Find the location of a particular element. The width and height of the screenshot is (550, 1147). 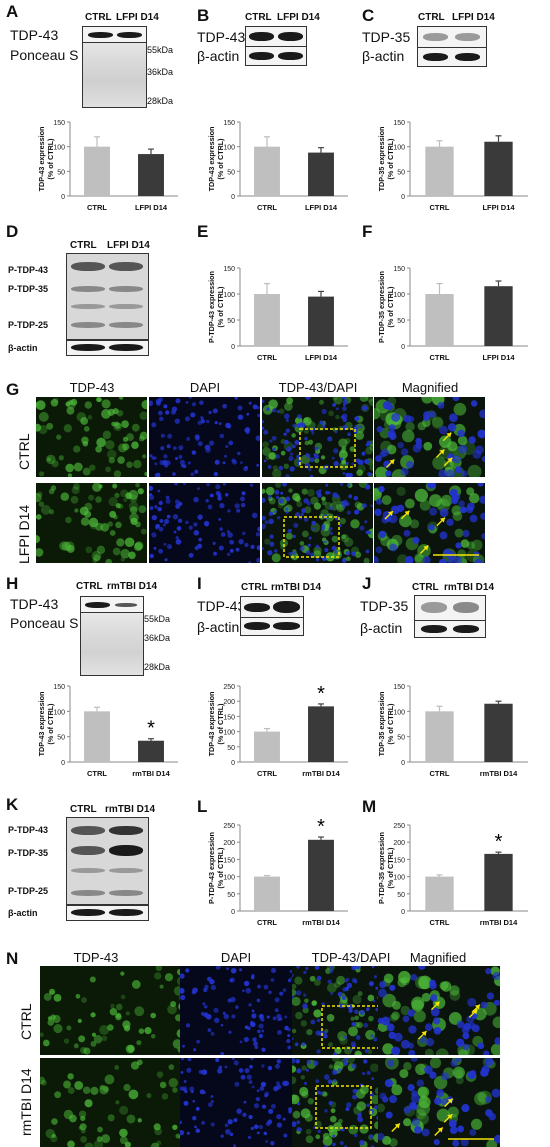

blot-header-condition: rmTBI D14 is located at coordinates (132, 586).